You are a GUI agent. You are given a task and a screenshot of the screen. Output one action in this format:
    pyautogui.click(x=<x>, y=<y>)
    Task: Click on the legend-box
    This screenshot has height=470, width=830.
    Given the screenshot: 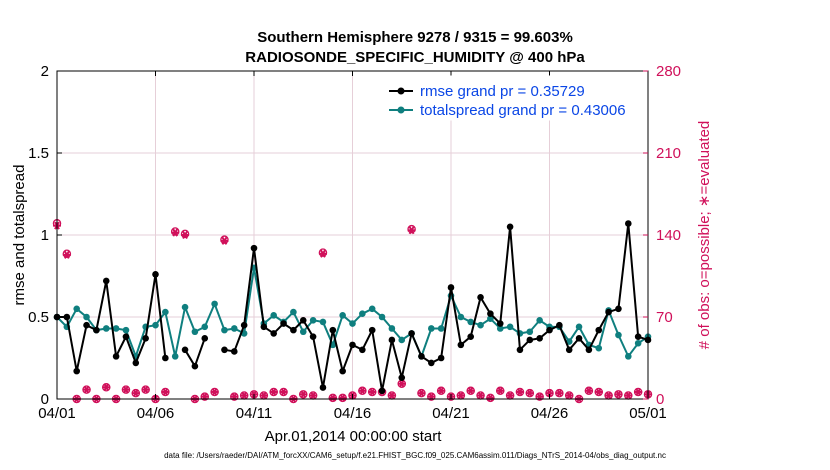 What is the action you would take?
    pyautogui.click(x=517, y=98)
    